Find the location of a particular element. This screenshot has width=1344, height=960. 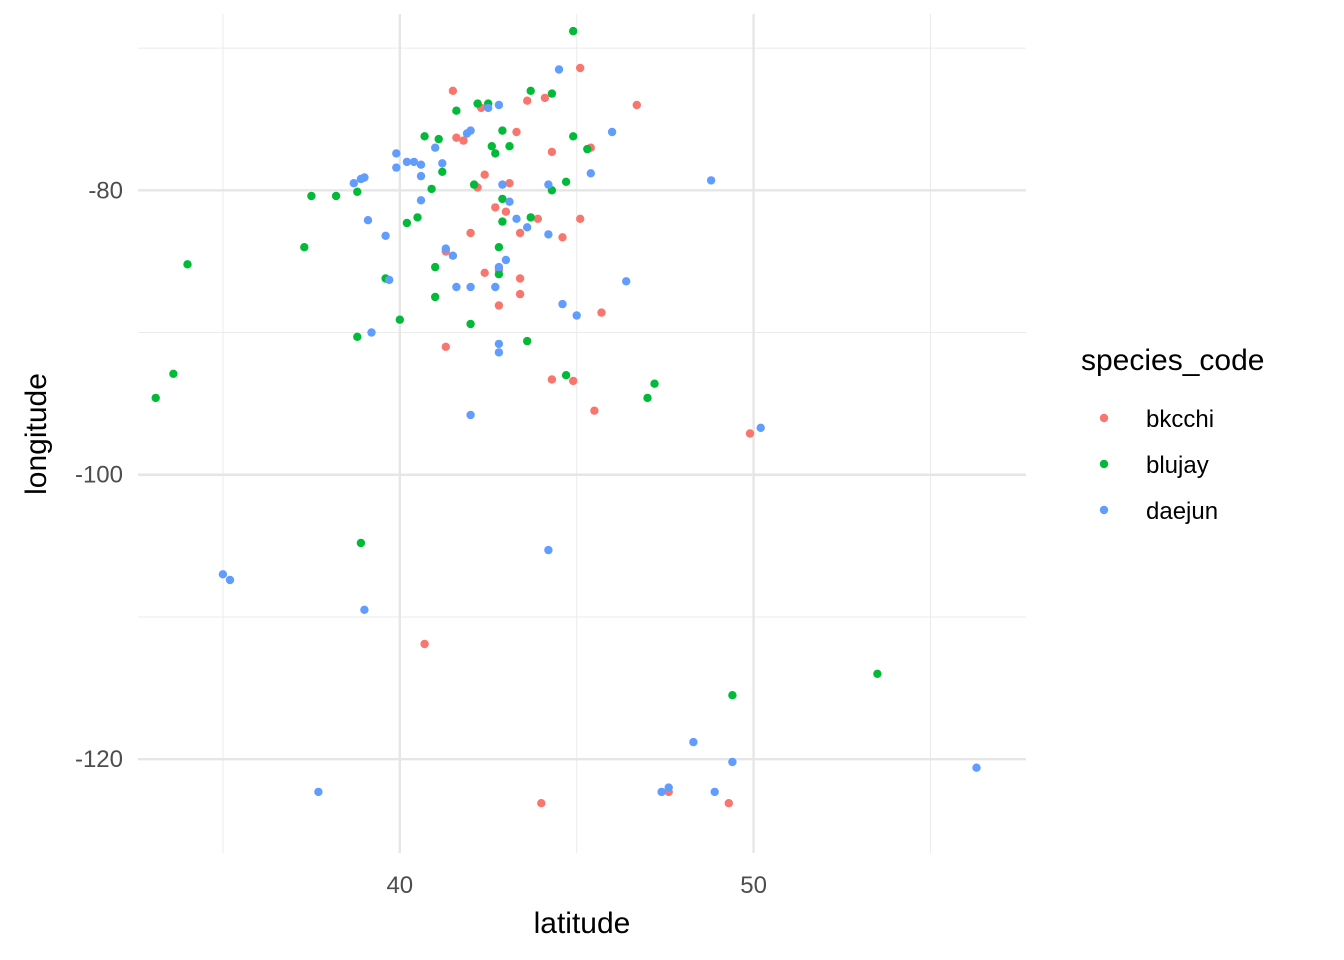

legend-label-daejun: daejun is located at coordinates (1182, 511).